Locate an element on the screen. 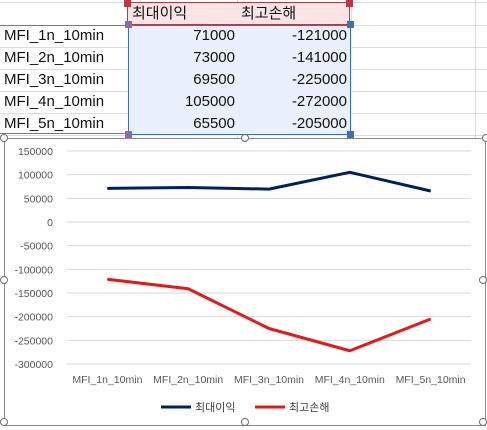 The width and height of the screenshot is (487, 430). header-cell-profit: 최대이익 is located at coordinates (182, 14).